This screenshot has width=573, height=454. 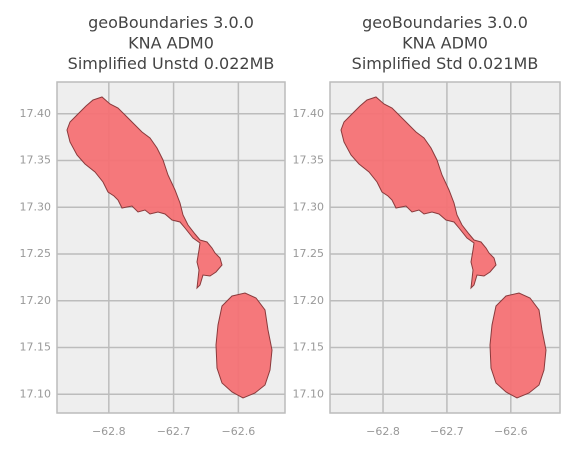 What do you see at coordinates (445, 63) in the screenshot?
I see `panel-title: Simplified Std 0.021MB` at bounding box center [445, 63].